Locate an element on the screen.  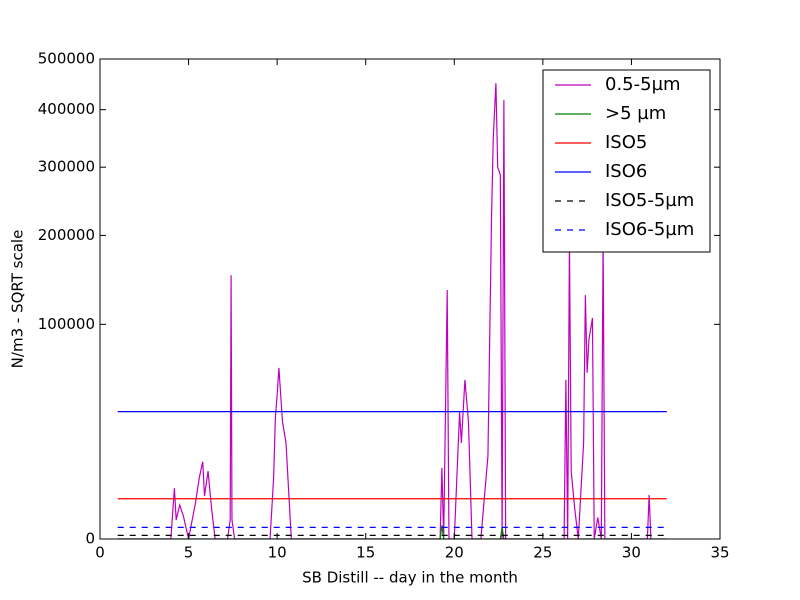
legend-label: ISO5 is located at coordinates (626, 142).